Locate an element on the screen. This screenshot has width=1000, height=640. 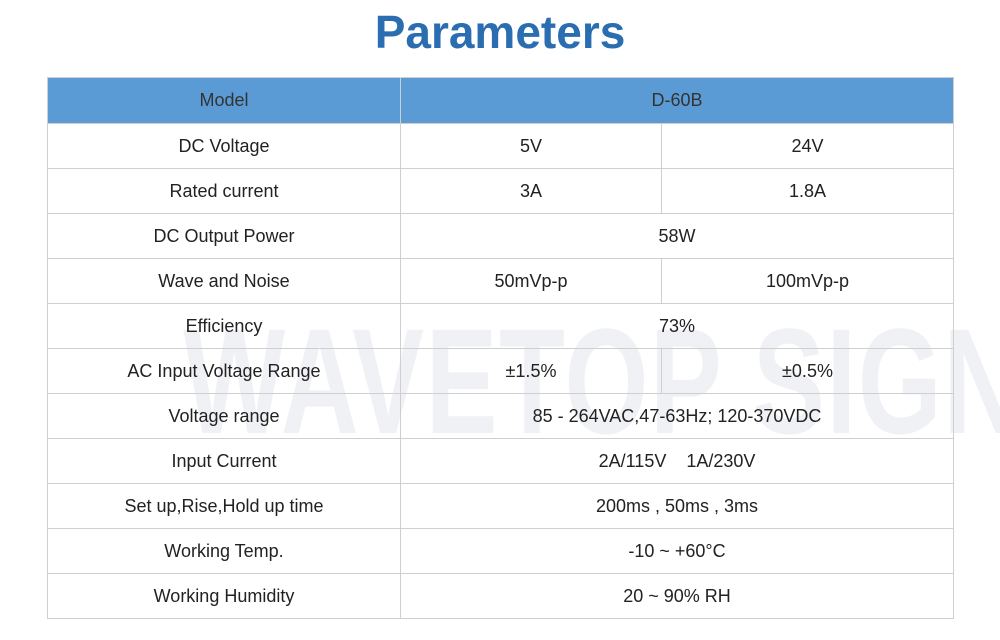
cell-value: 5V is located at coordinates (531, 146).